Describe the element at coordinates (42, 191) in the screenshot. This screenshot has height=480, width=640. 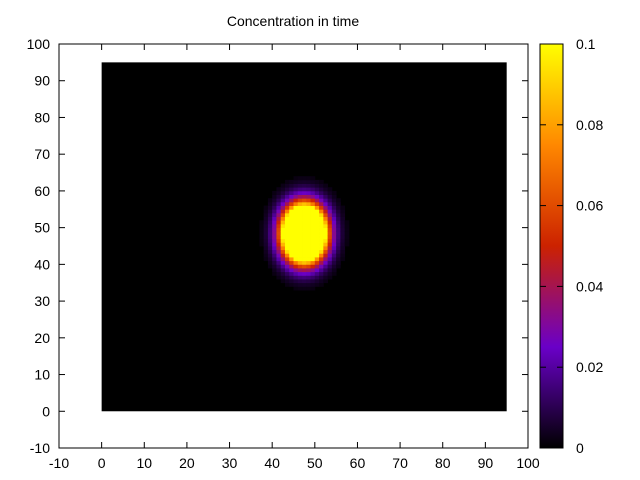
I see `y-tick-label: 60` at that location.